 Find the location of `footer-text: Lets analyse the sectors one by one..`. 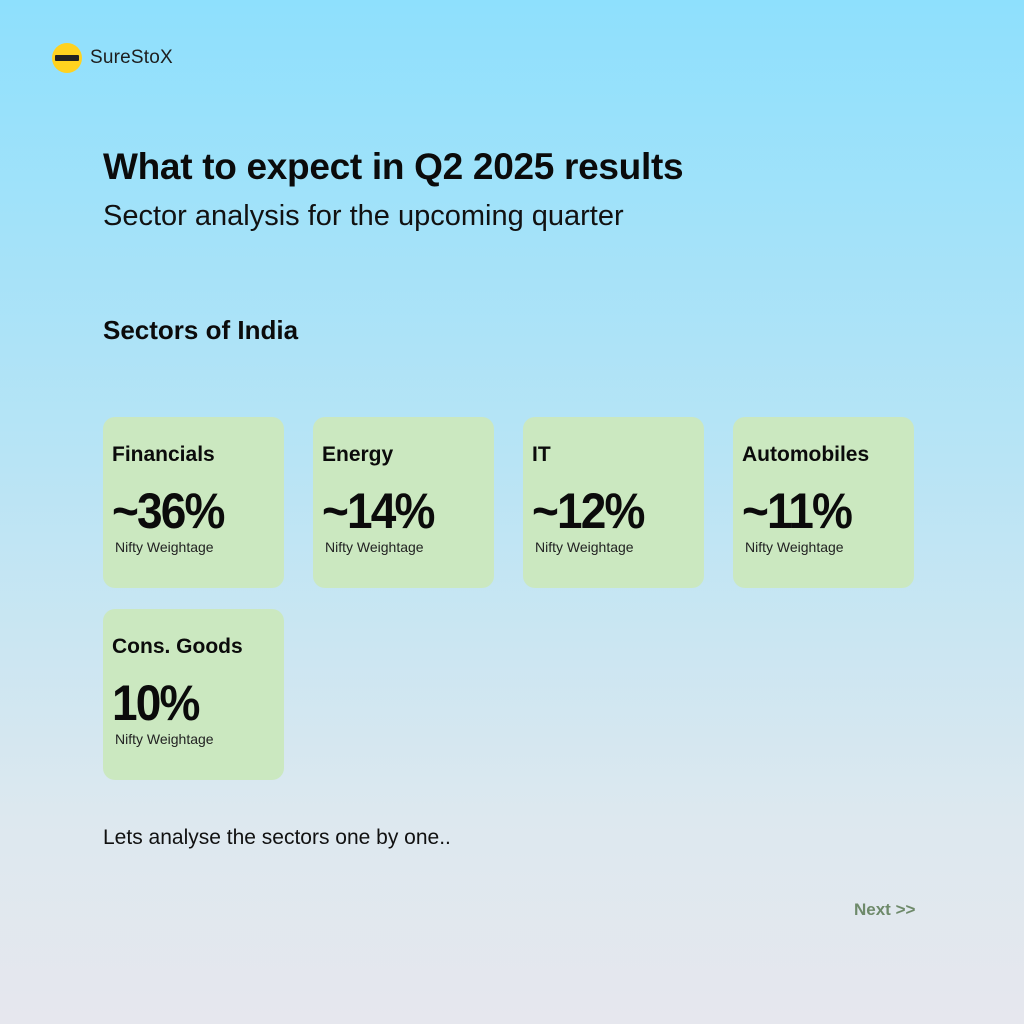

footer-text: Lets analyse the sectors one by one.. is located at coordinates (277, 837).